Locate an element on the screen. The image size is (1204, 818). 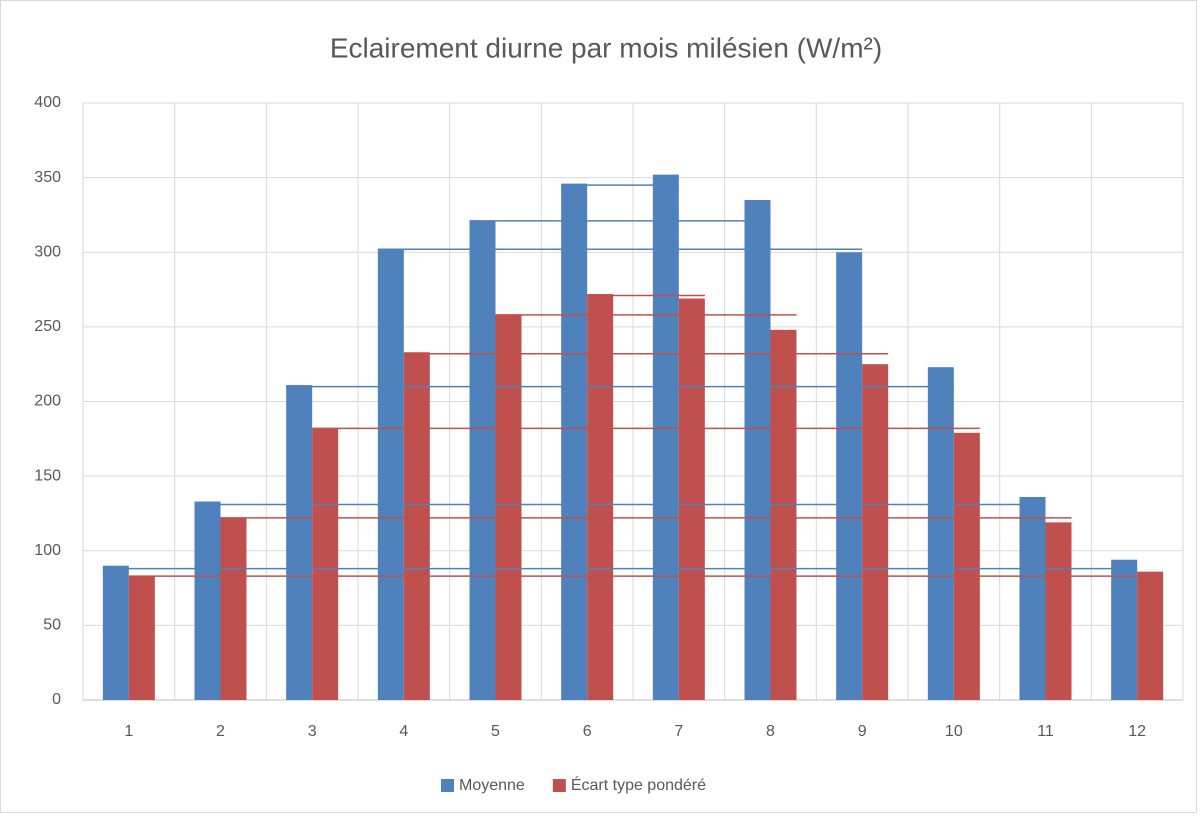
legend-label: Moyenne is located at coordinates (492, 785).